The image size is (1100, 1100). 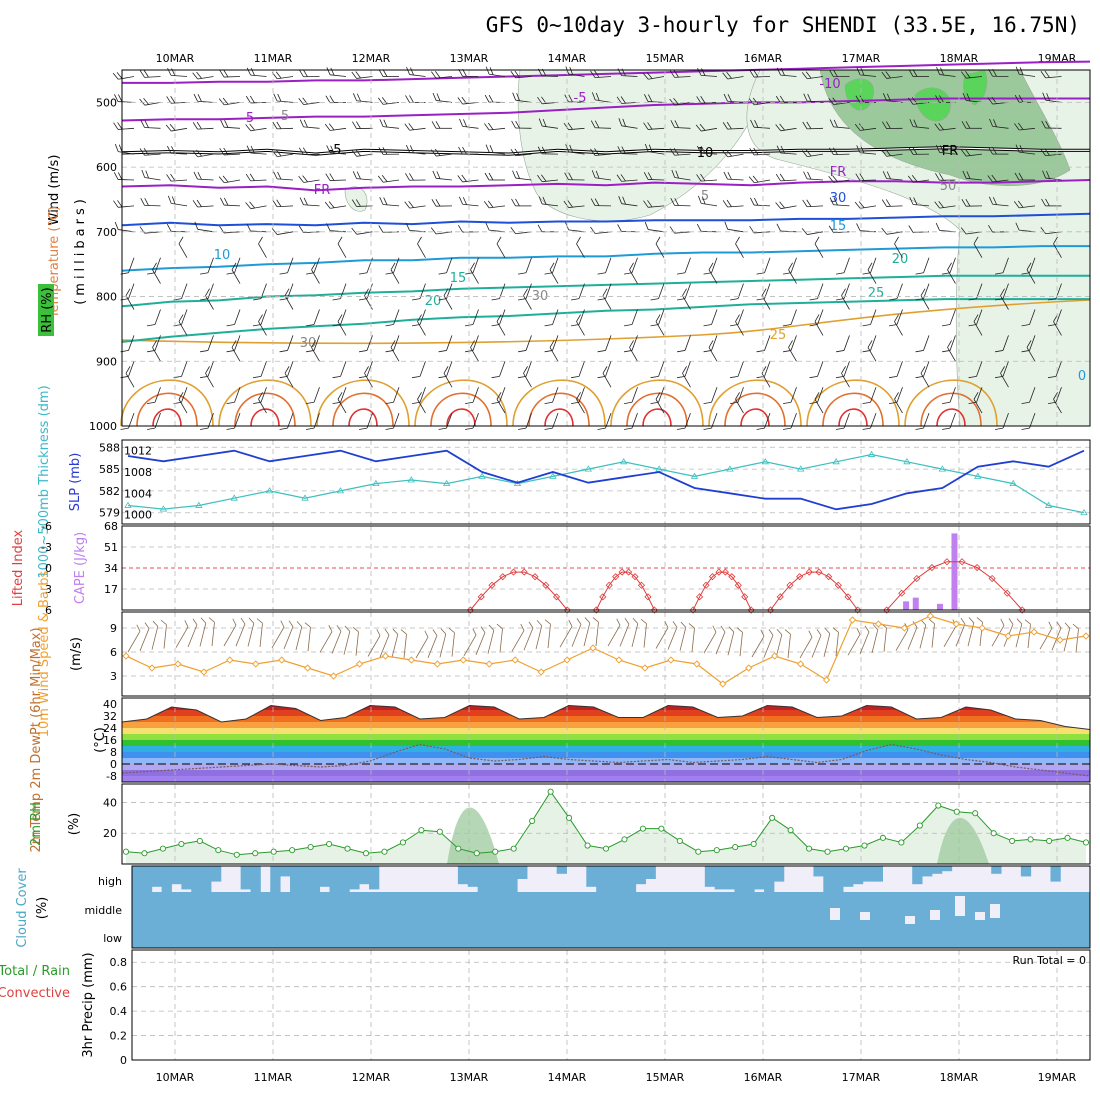 I want to click on wind-tick-6: 6, so click(x=113, y=652).